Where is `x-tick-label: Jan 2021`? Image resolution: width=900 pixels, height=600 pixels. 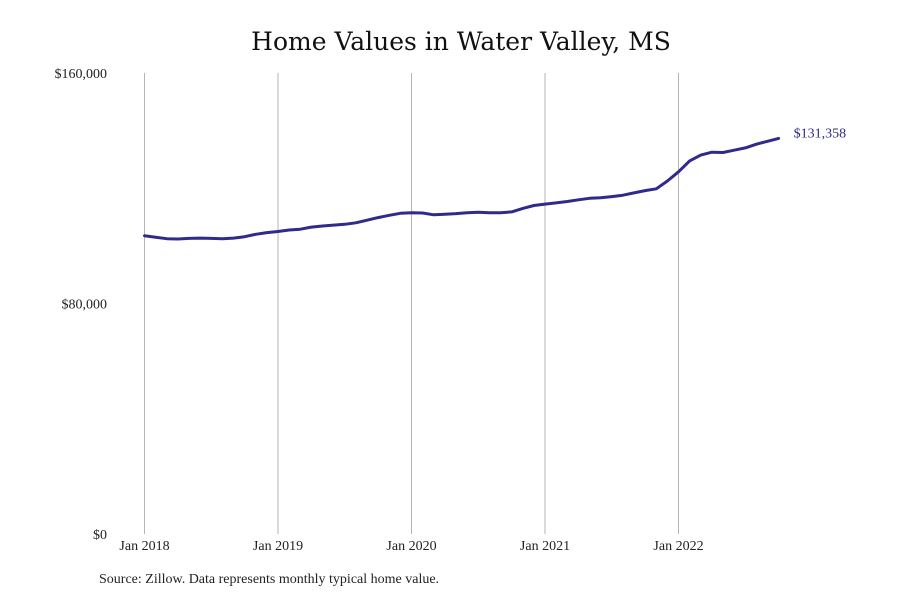 x-tick-label: Jan 2021 is located at coordinates (545, 546).